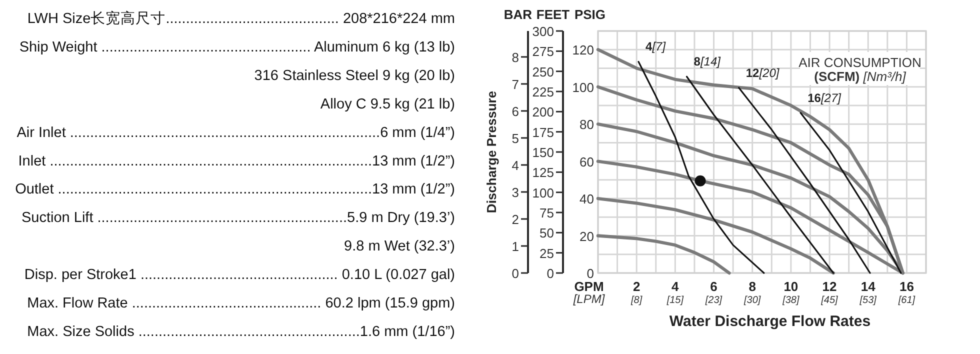 The height and width of the screenshot is (354, 980). What do you see at coordinates (238, 218) in the screenshot?
I see `text: Suction Lift ..............................................................5.9 m Dry (19.3’)` at bounding box center [238, 218].